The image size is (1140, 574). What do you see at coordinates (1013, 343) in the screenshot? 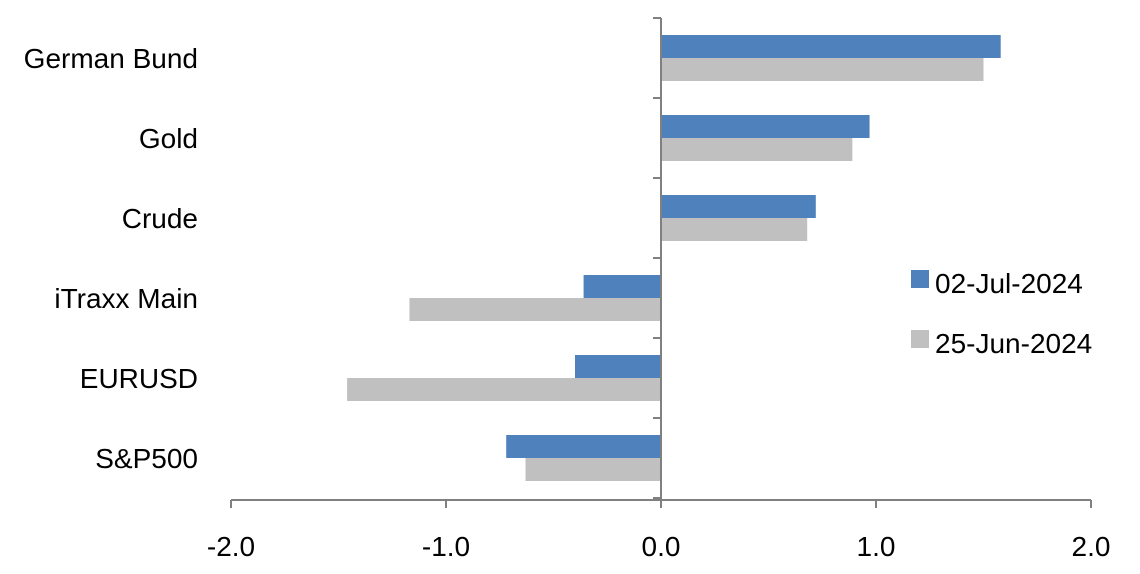
I see `legend-label: 25-Jun-2024` at bounding box center [1013, 343].